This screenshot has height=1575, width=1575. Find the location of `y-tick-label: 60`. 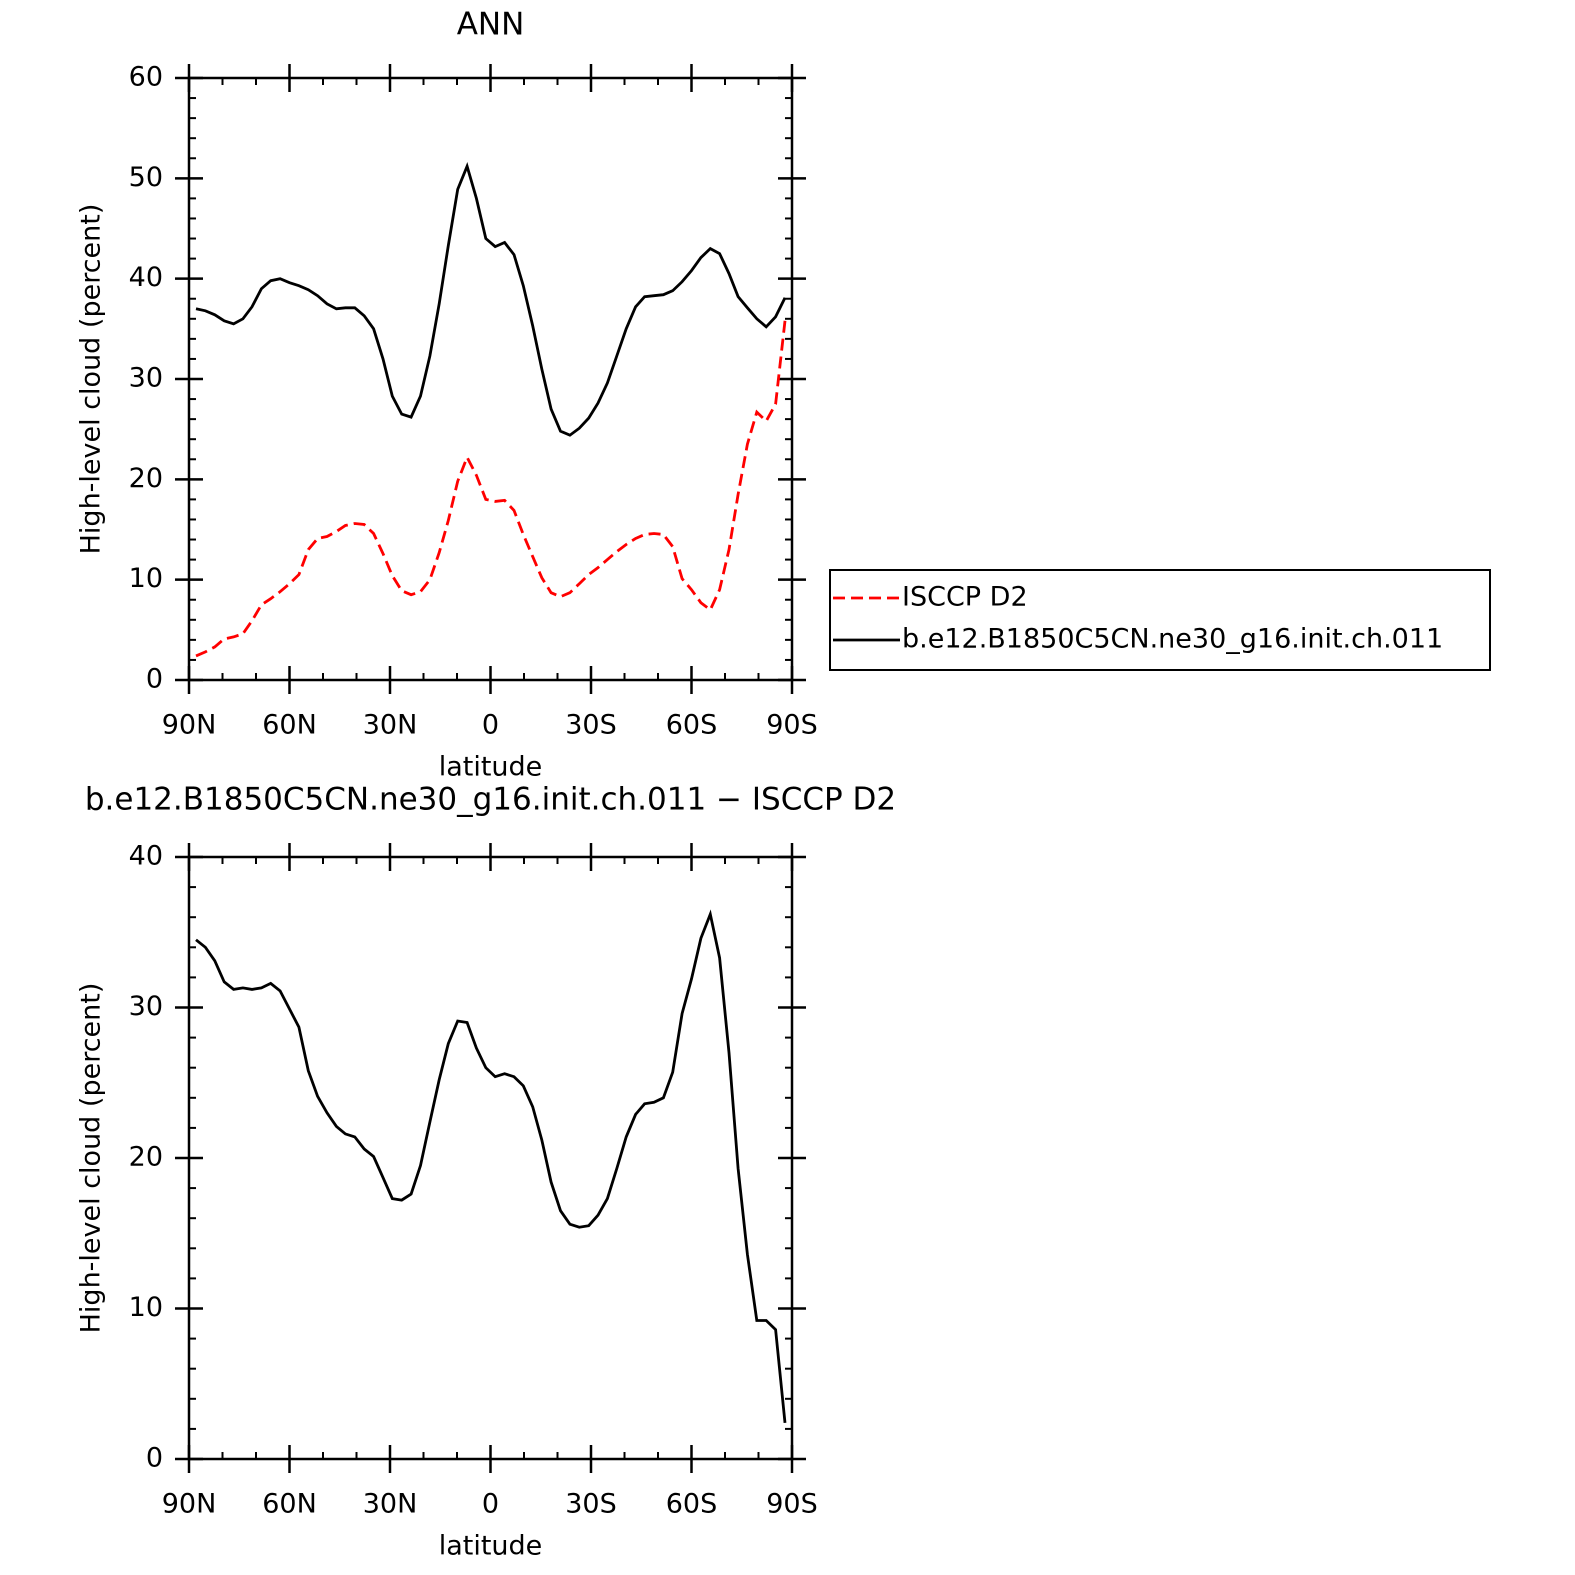

y-tick-label: 60 is located at coordinates (146, 77).